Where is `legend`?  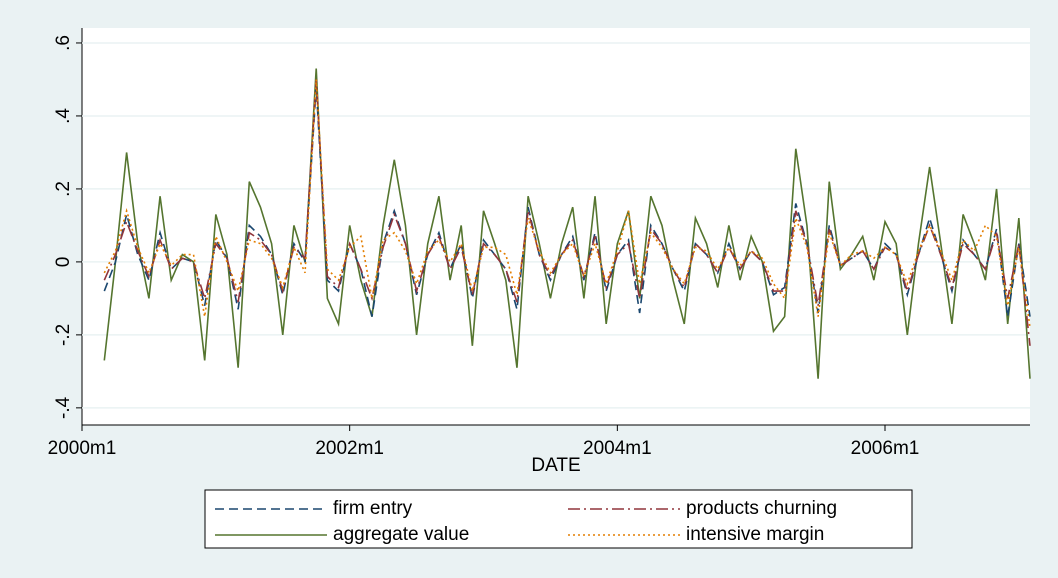
legend is located at coordinates (558, 519).